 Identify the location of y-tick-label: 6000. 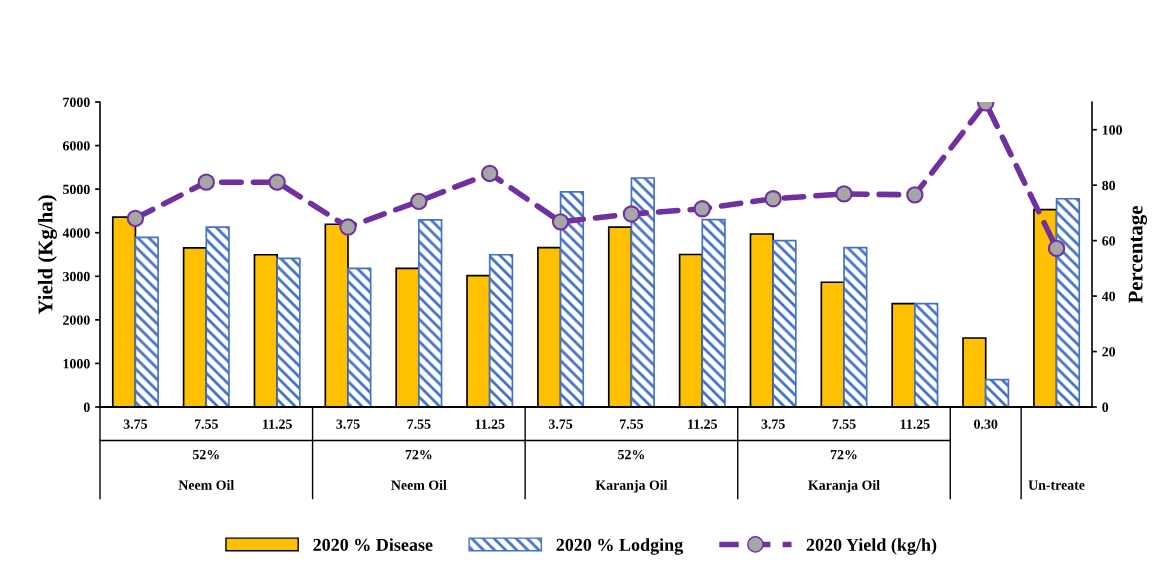
(76, 146).